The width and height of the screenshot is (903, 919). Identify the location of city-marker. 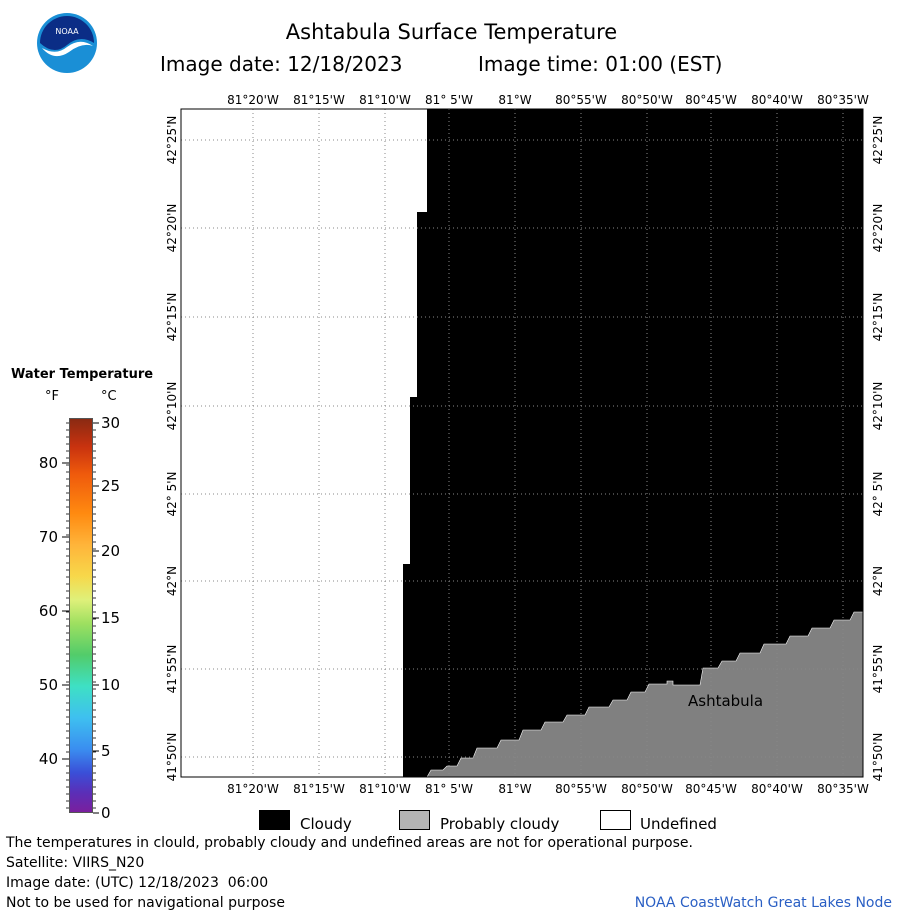
(689, 677).